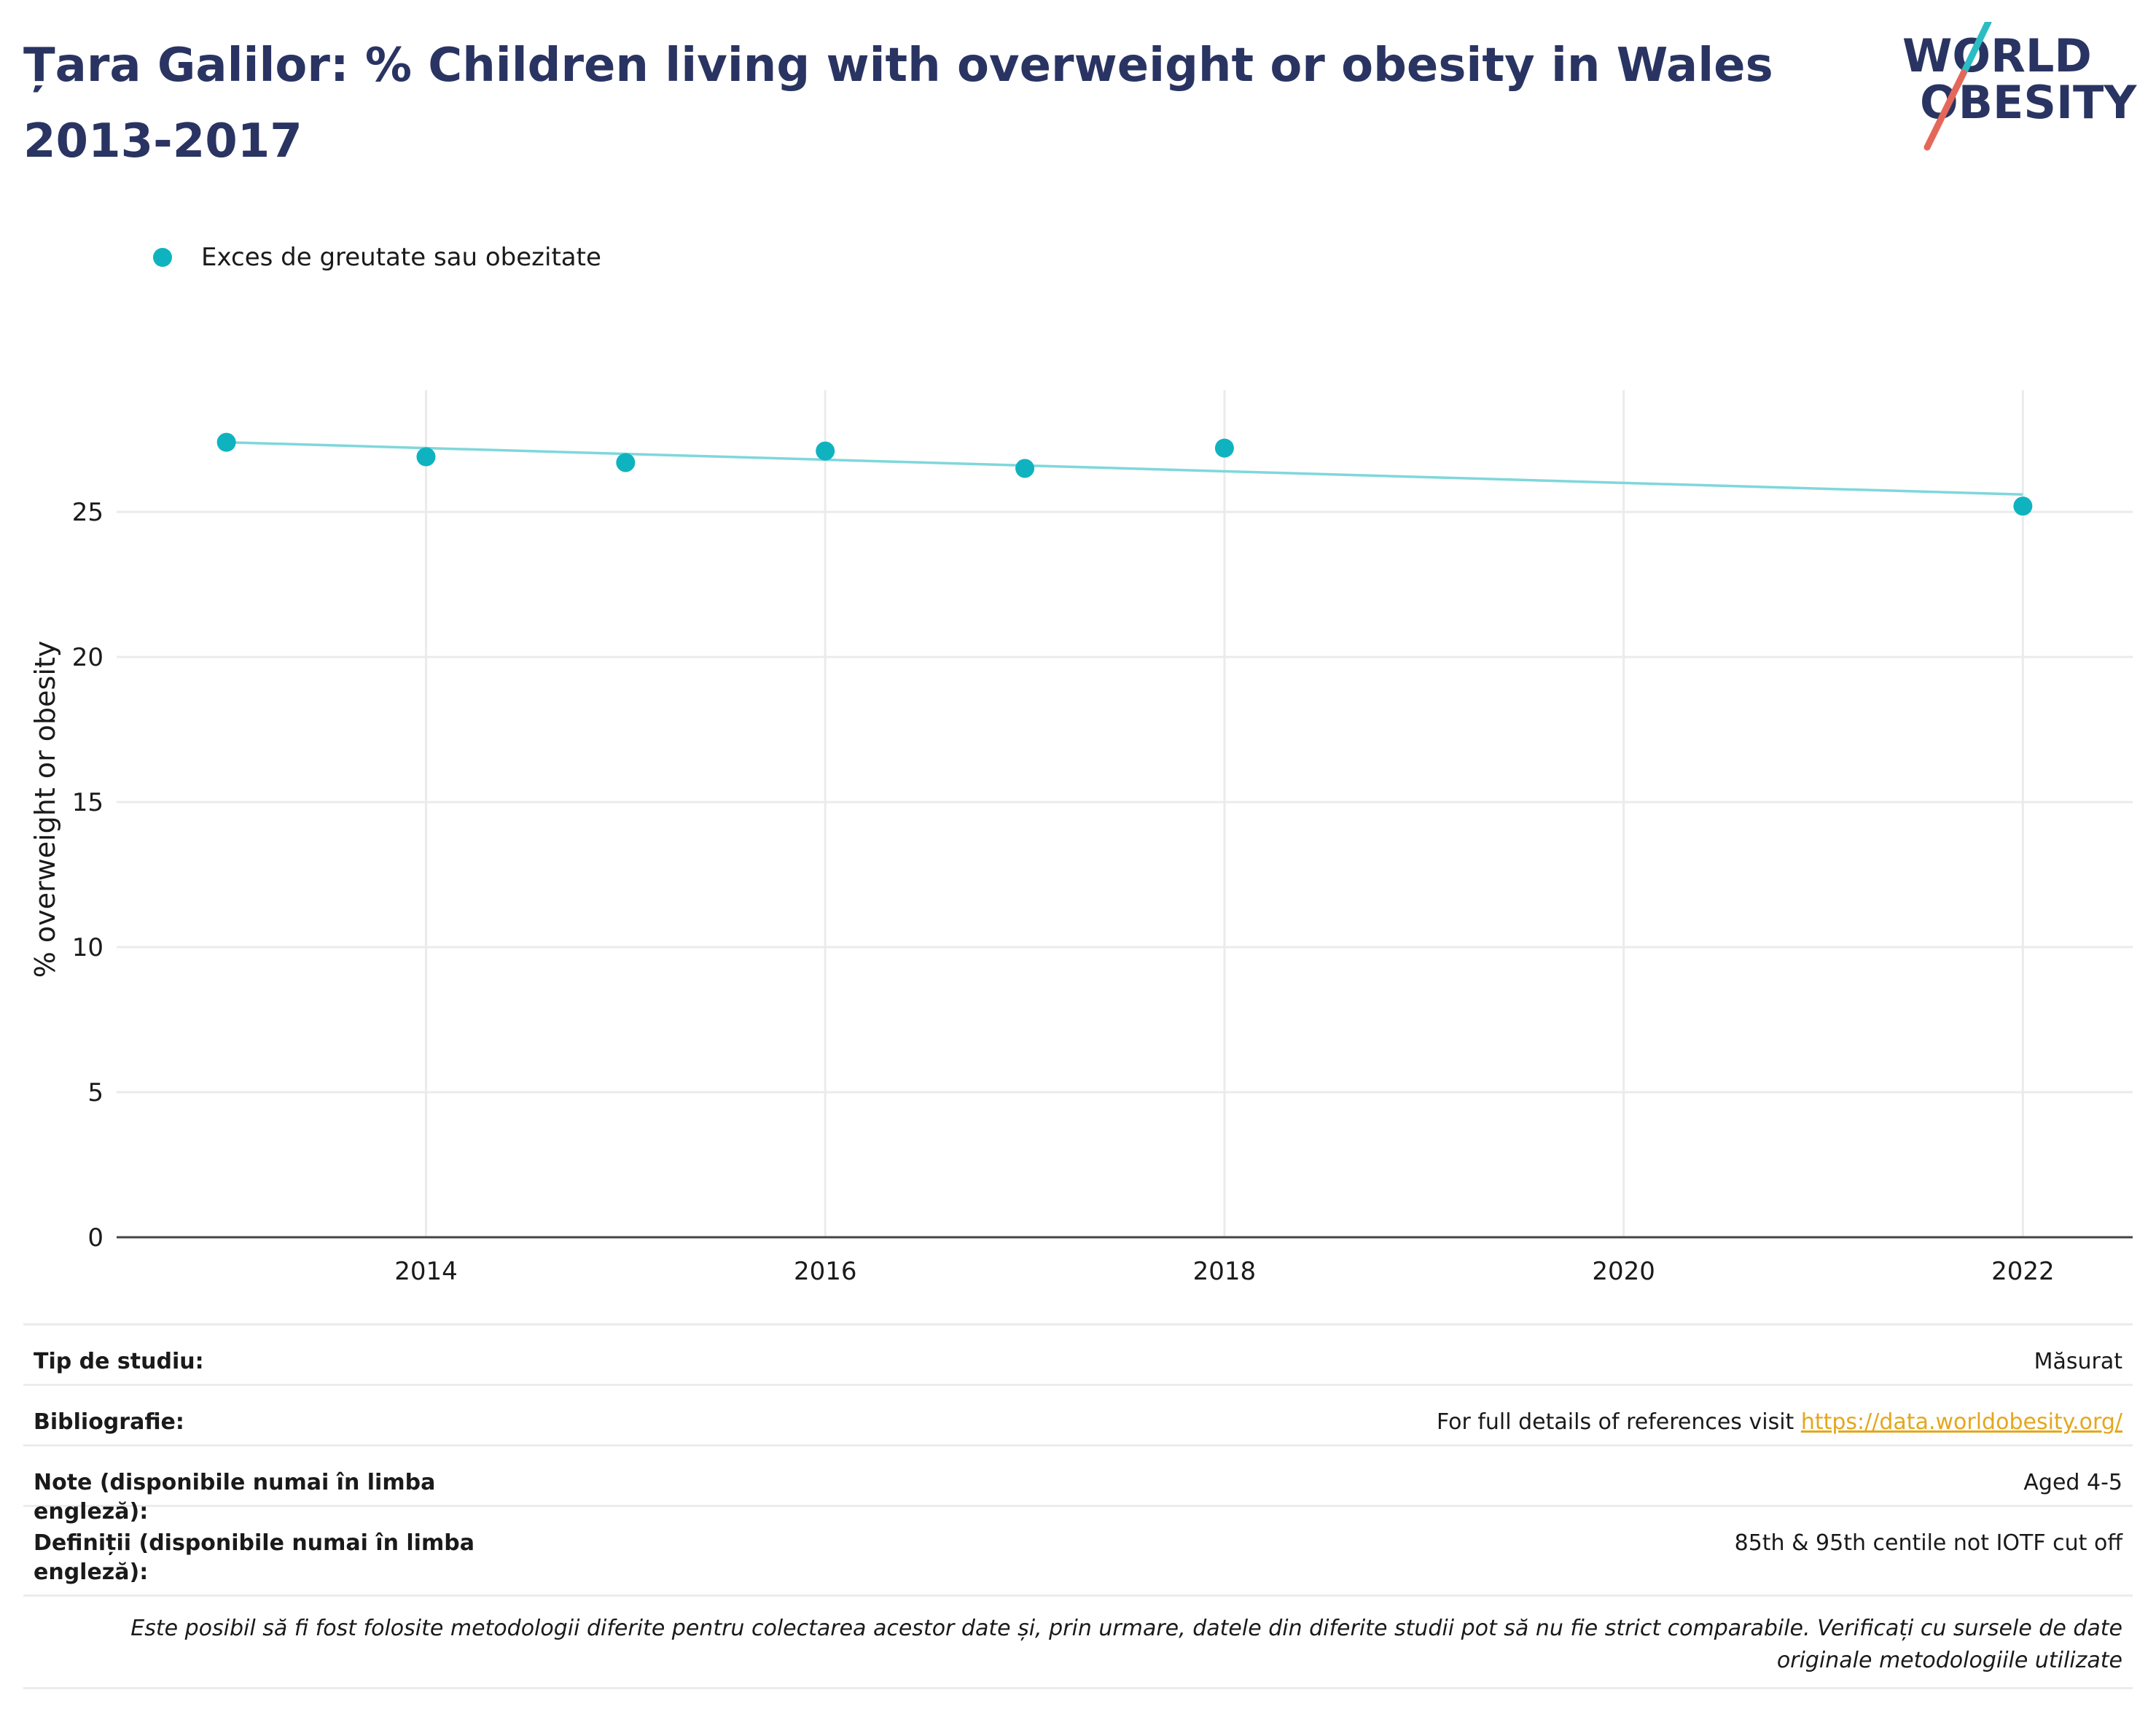 The width and height of the screenshot is (2156, 1725). Describe the element at coordinates (426, 1271) in the screenshot. I see `x-tick-label: 2014` at that location.